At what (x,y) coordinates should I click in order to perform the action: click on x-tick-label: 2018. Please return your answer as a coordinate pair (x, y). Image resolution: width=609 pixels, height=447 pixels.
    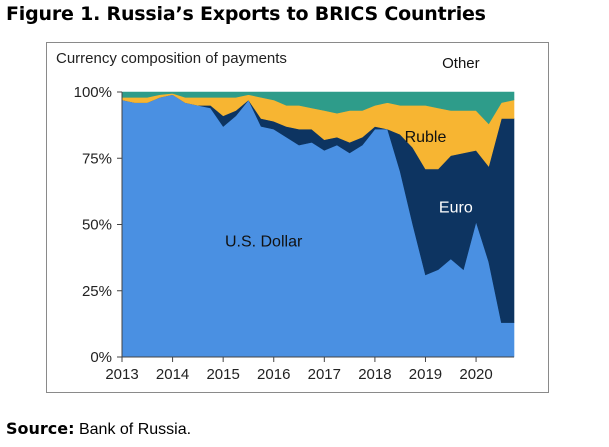
    Looking at the image, I should click on (374, 374).